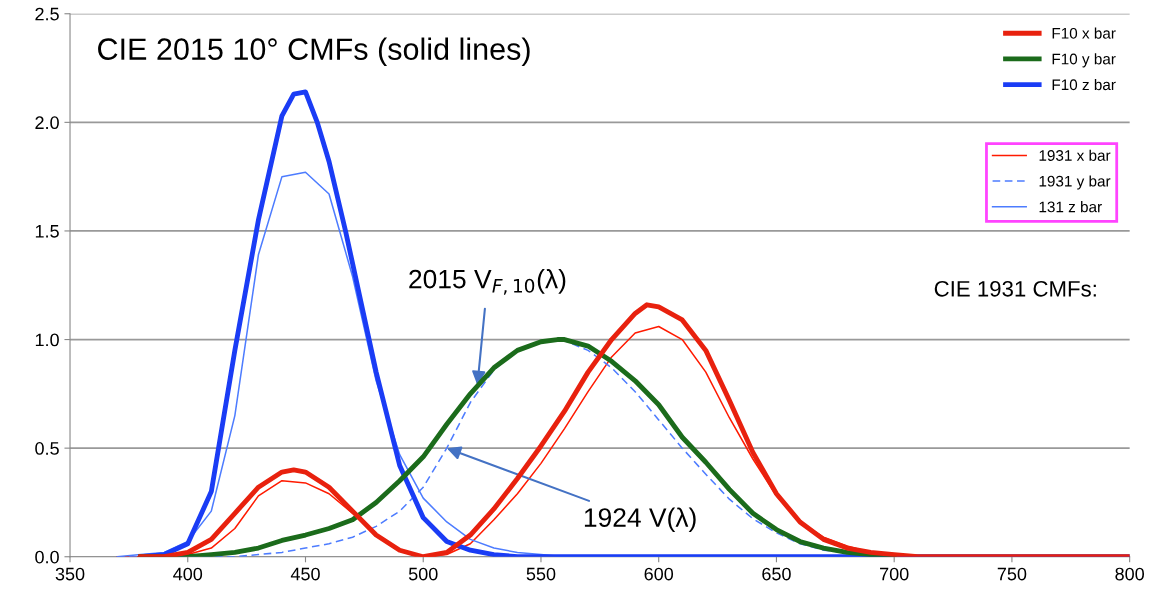 This screenshot has height=598, width=1167. Describe the element at coordinates (1012, 574) in the screenshot. I see `x-tick-label: 750` at that location.